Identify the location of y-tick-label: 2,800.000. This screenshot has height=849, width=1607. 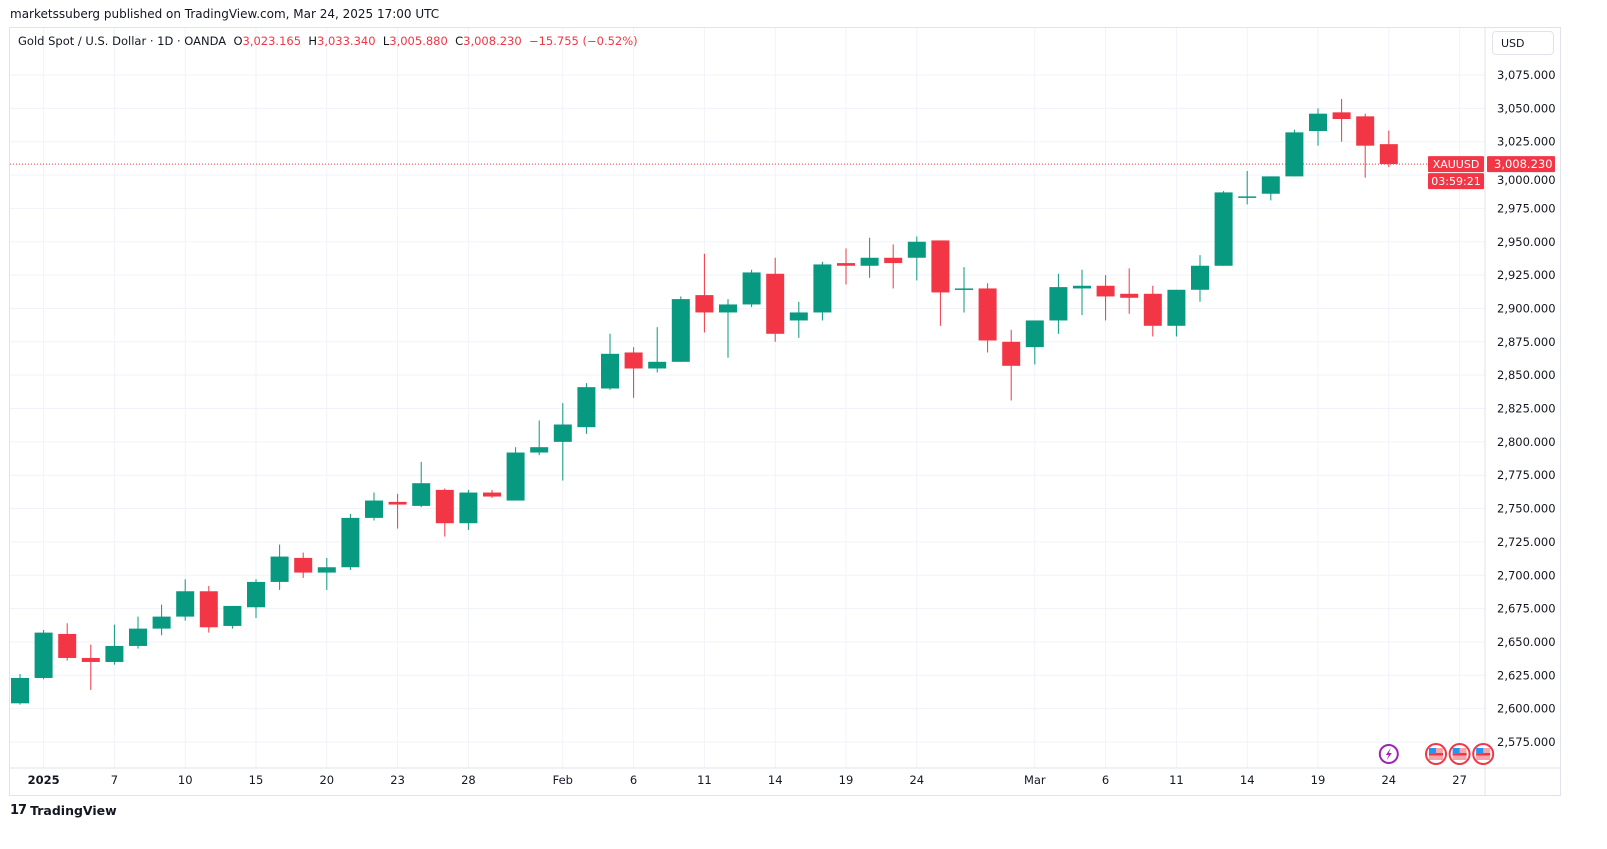
(1526, 442).